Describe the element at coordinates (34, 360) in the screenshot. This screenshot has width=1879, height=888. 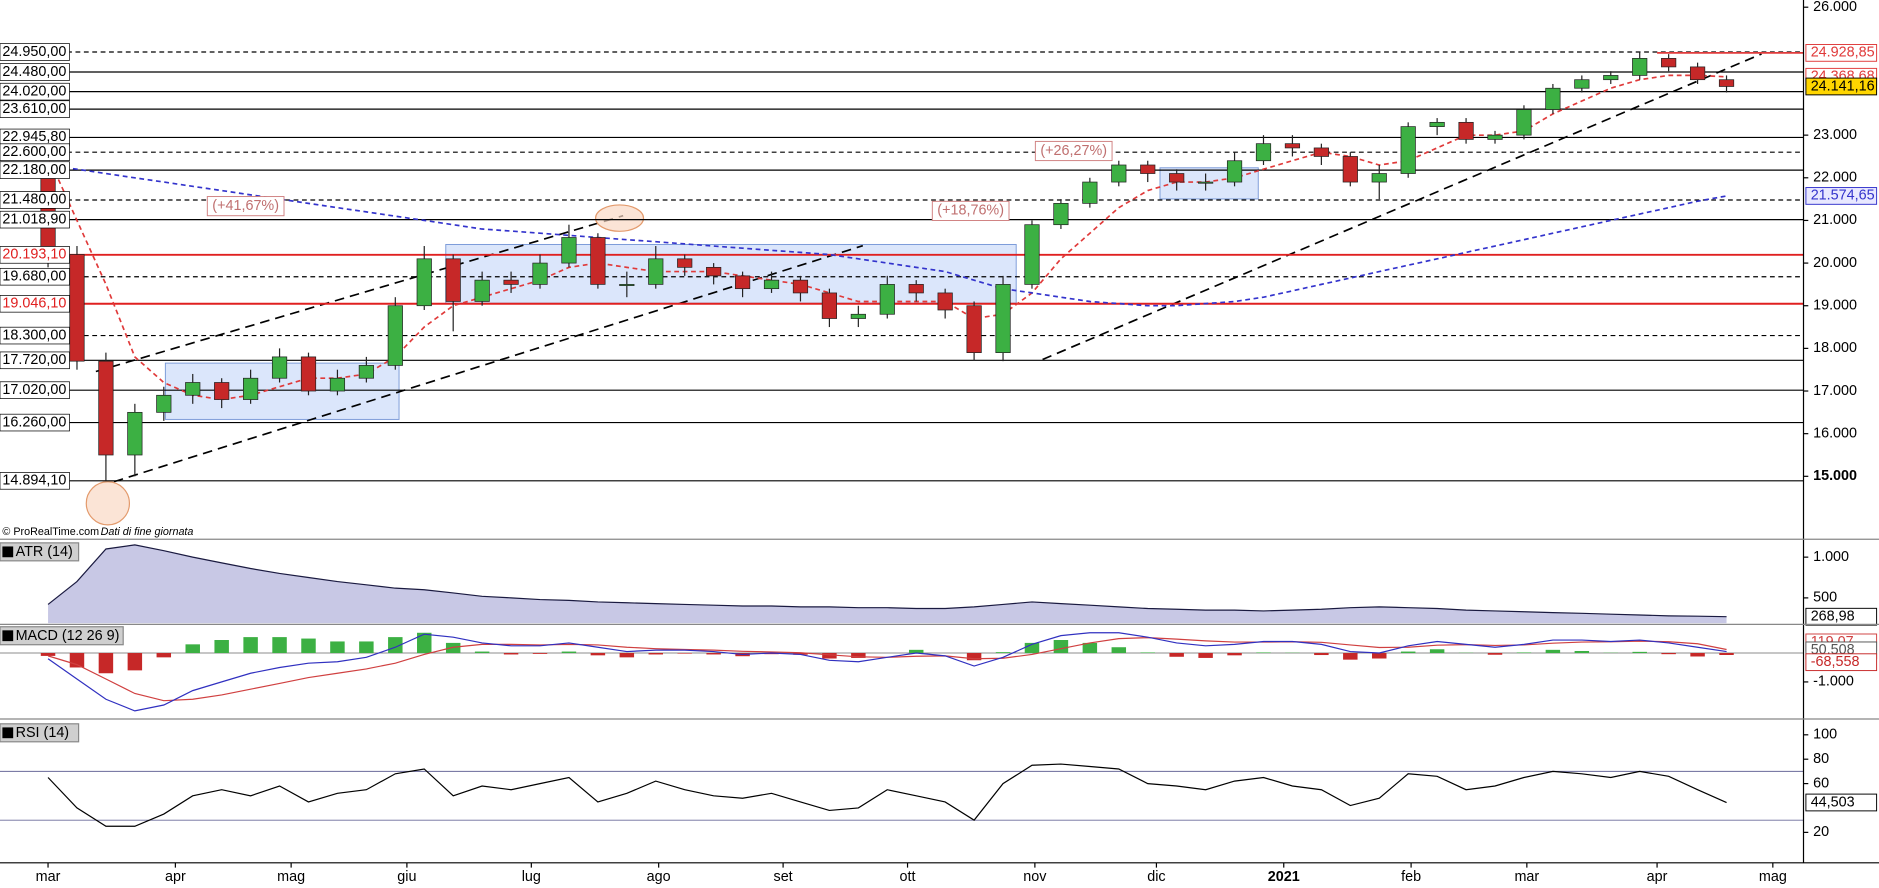
I see `level-label: 17.720,00` at that location.